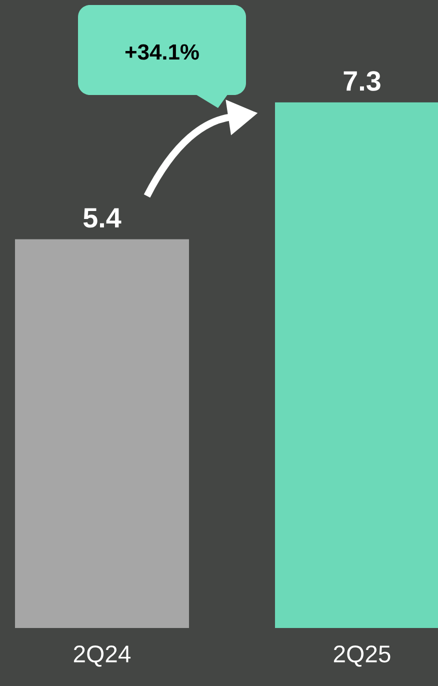 The height and width of the screenshot is (686, 438). What do you see at coordinates (102, 656) in the screenshot?
I see `x-tick-label: 2Q24` at bounding box center [102, 656].